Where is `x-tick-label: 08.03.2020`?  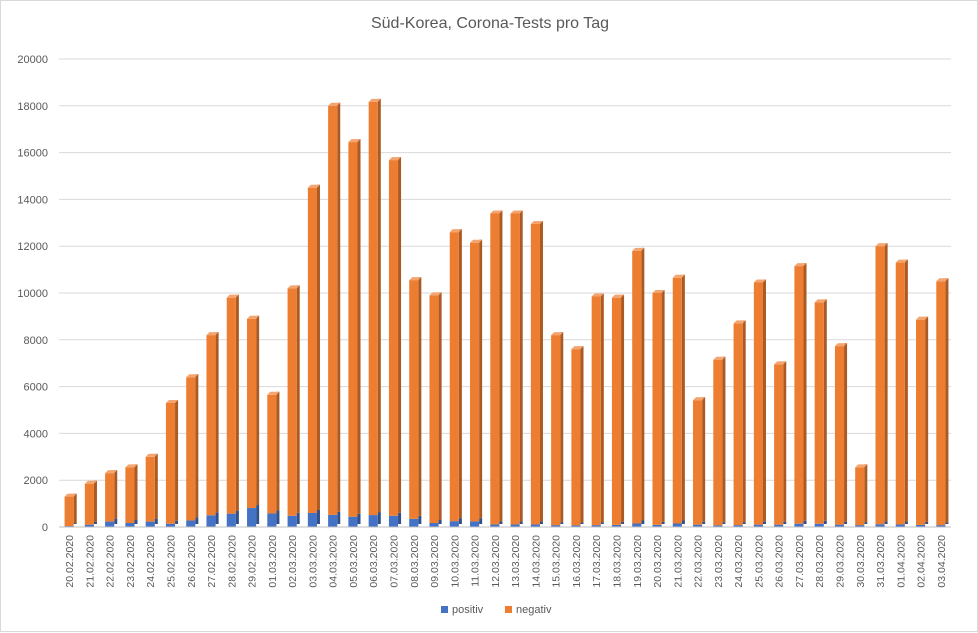
x-tick-label: 08.03.2020 is located at coordinates (415, 561).